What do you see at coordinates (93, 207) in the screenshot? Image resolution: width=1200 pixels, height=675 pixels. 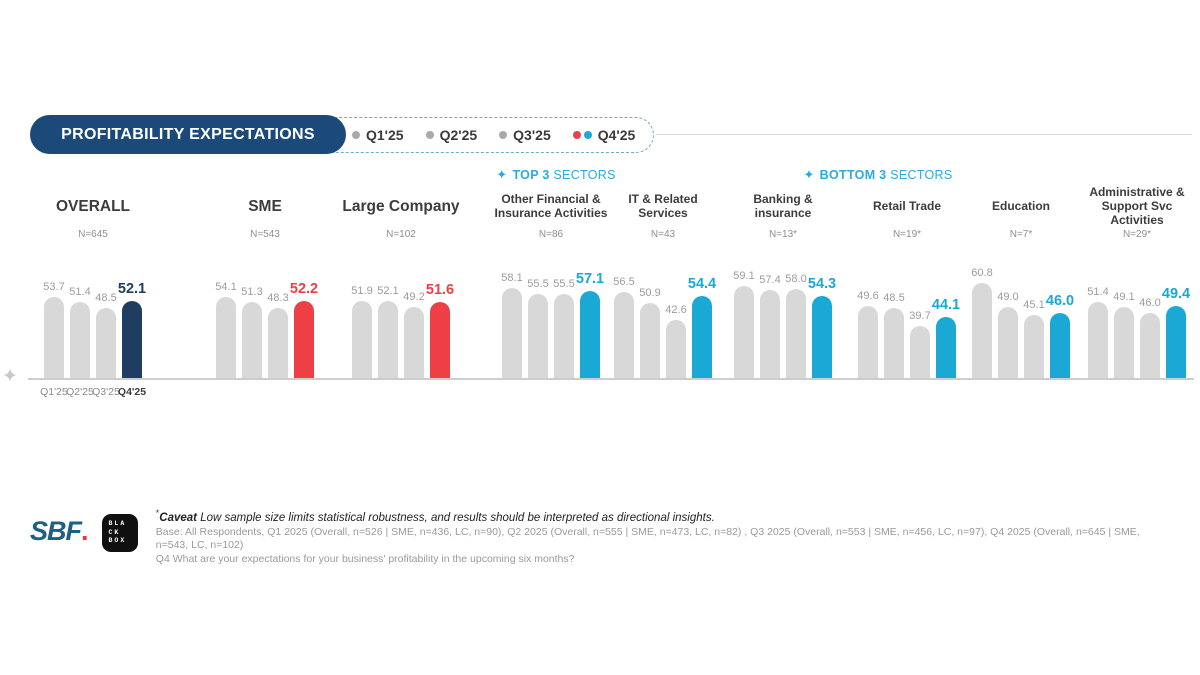 I see `group-name-line: OVERALL` at bounding box center [93, 207].